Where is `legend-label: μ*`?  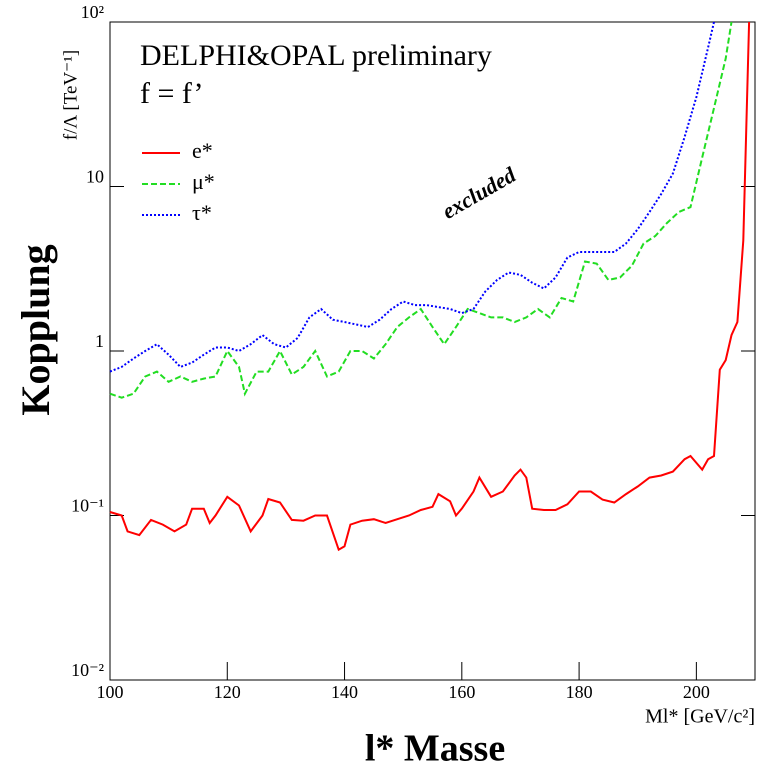
legend-label: μ* is located at coordinates (203, 181).